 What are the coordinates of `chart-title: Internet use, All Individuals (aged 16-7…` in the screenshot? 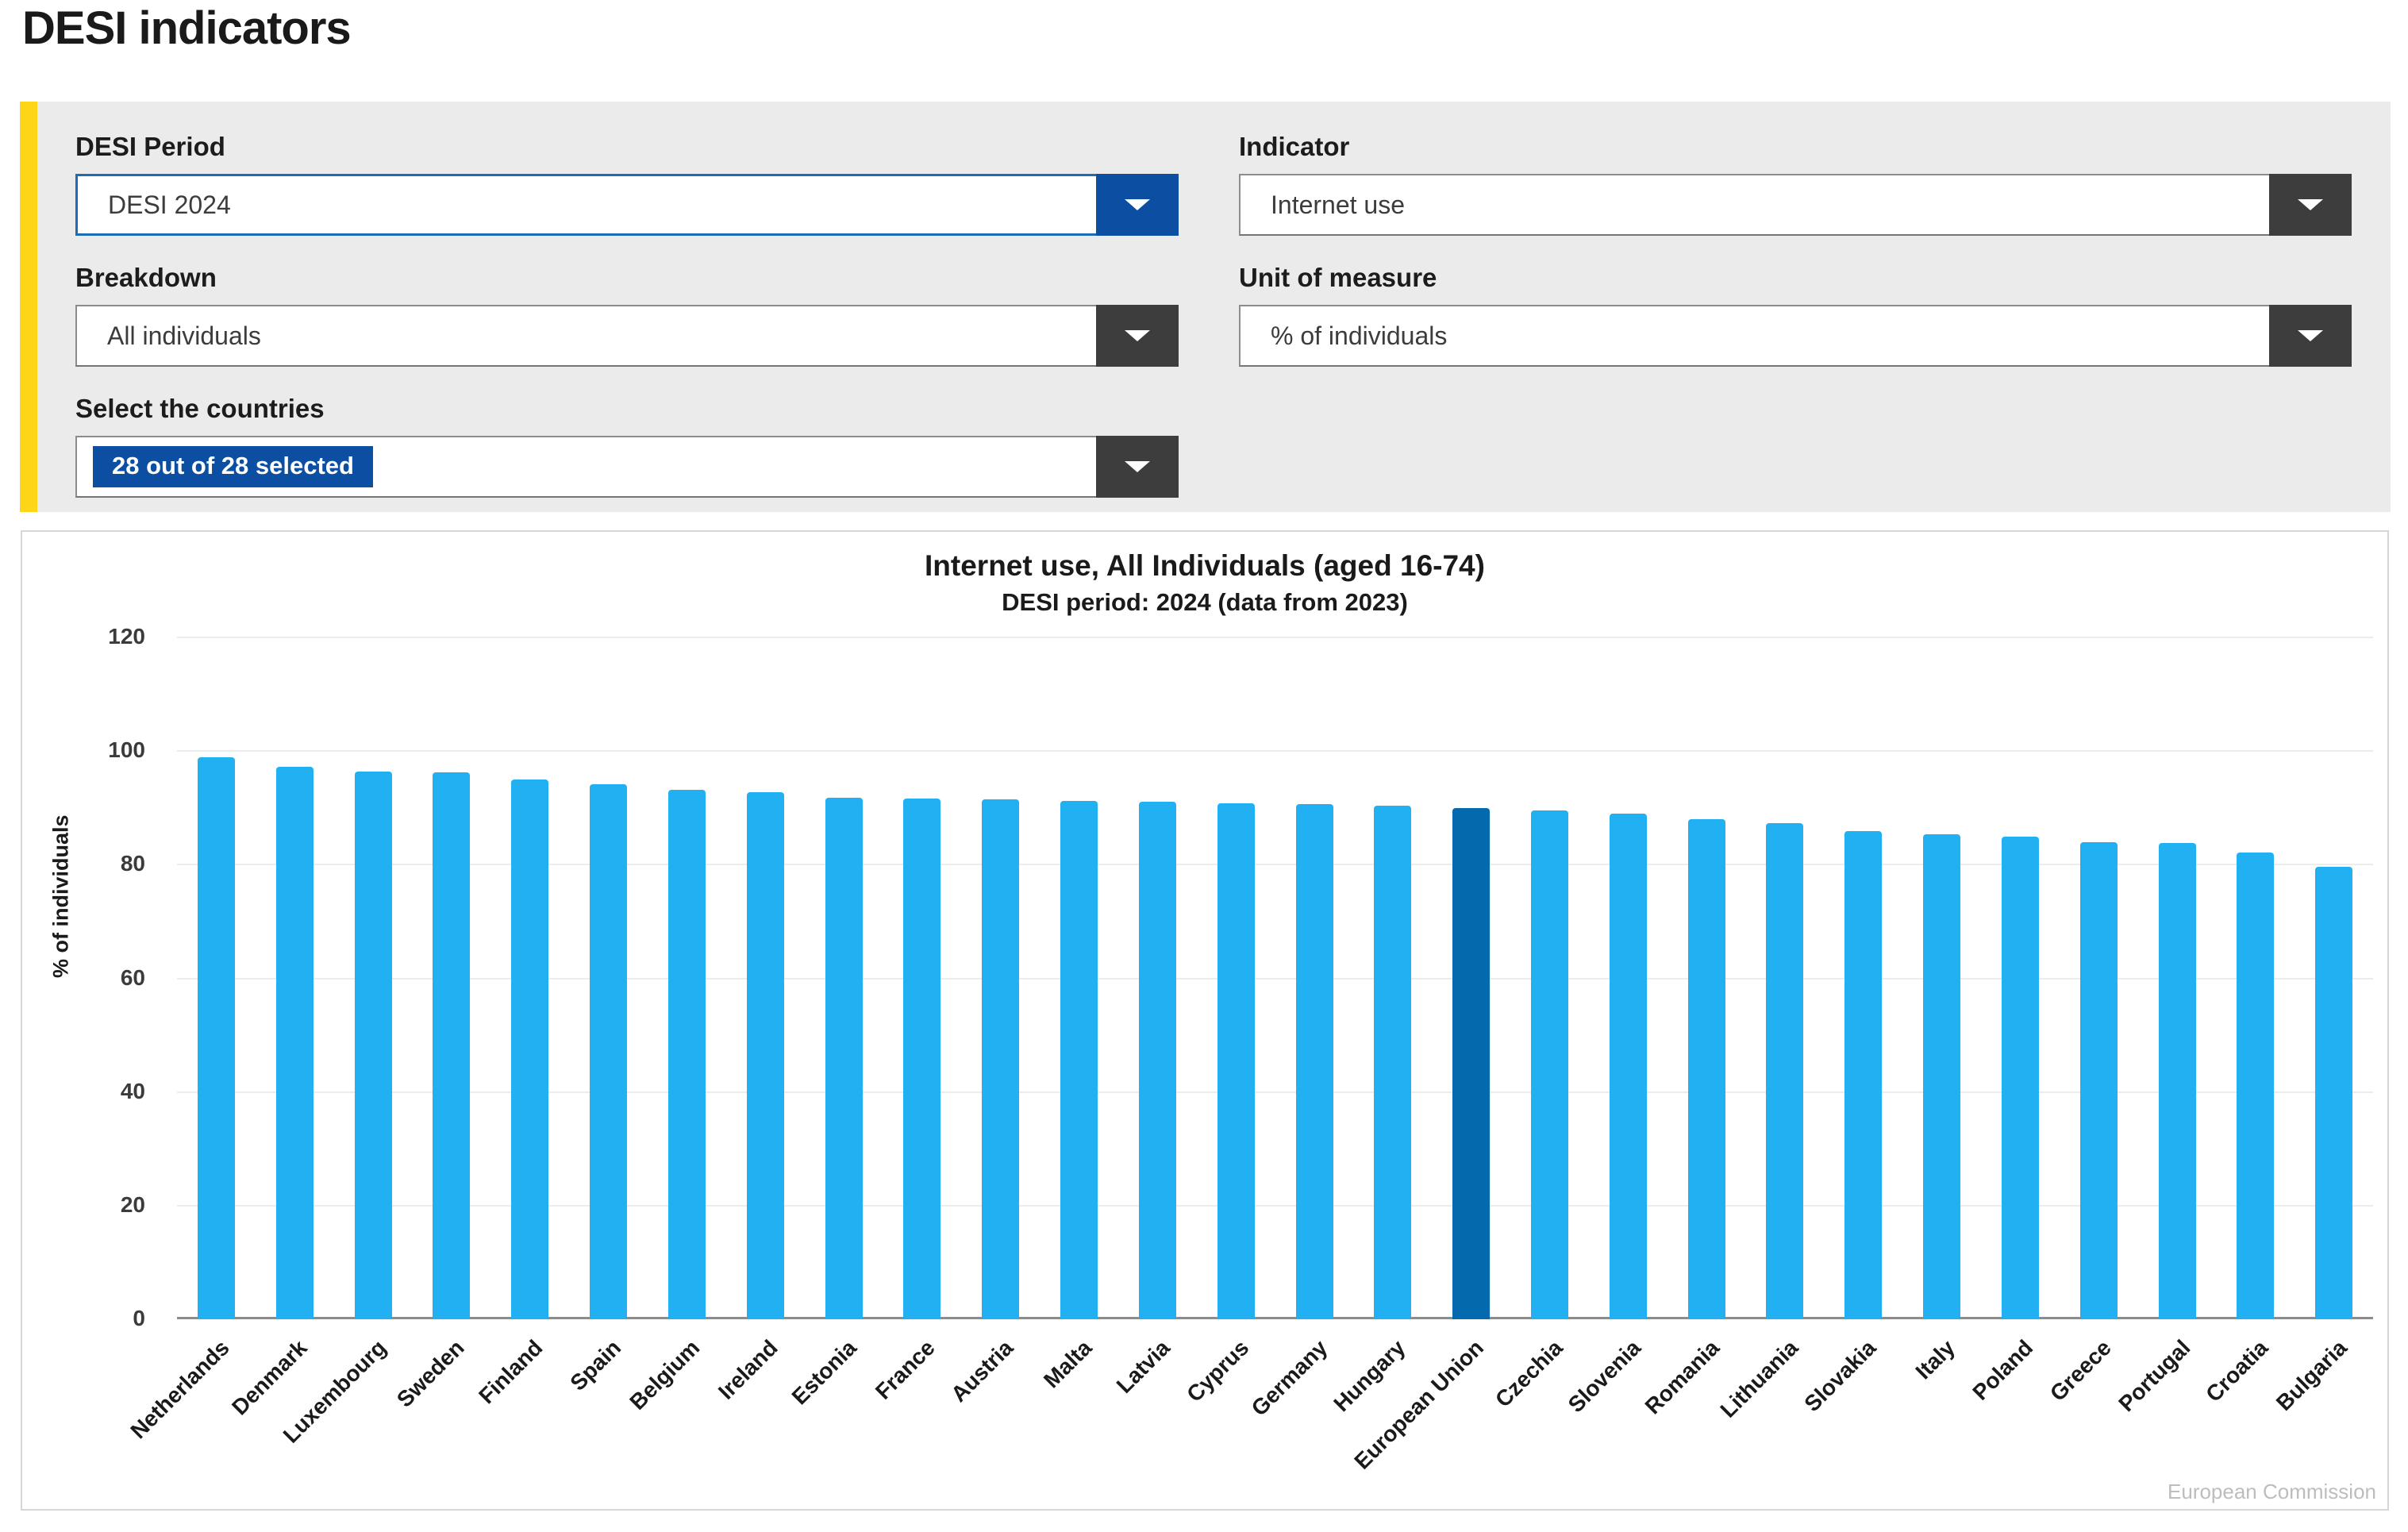 It's located at (1205, 565).